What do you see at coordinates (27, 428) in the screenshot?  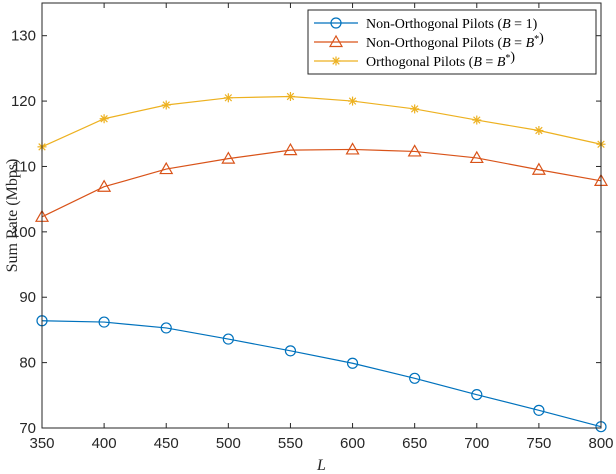 I see `y-tick-label: 70` at bounding box center [27, 428].